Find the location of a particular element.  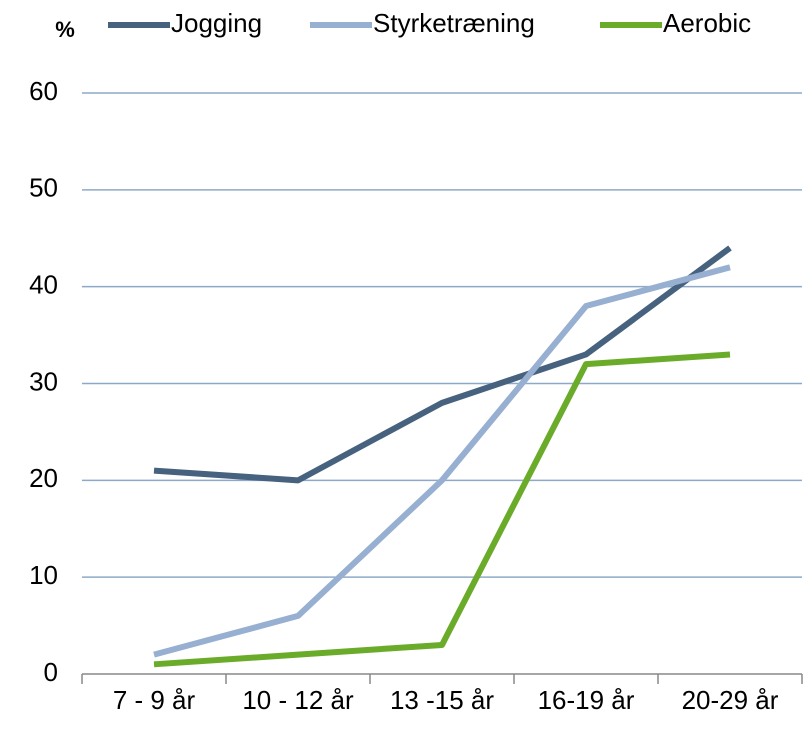

x-tick-label: 16-19 år is located at coordinates (586, 700).